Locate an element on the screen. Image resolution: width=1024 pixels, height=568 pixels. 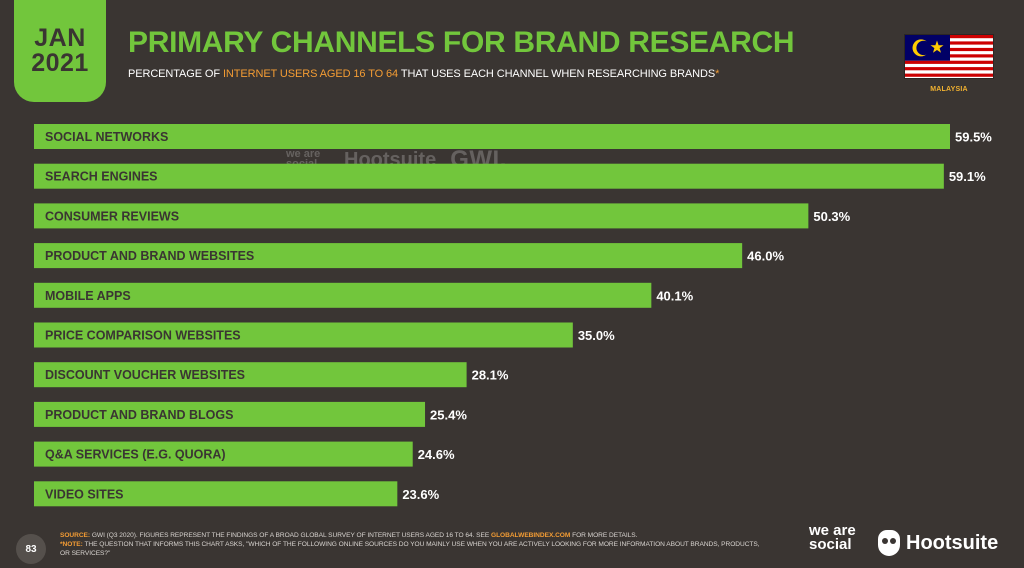
category-label-6: DISCOUNT VOUCHER WEBSITES is located at coordinates (145, 375).